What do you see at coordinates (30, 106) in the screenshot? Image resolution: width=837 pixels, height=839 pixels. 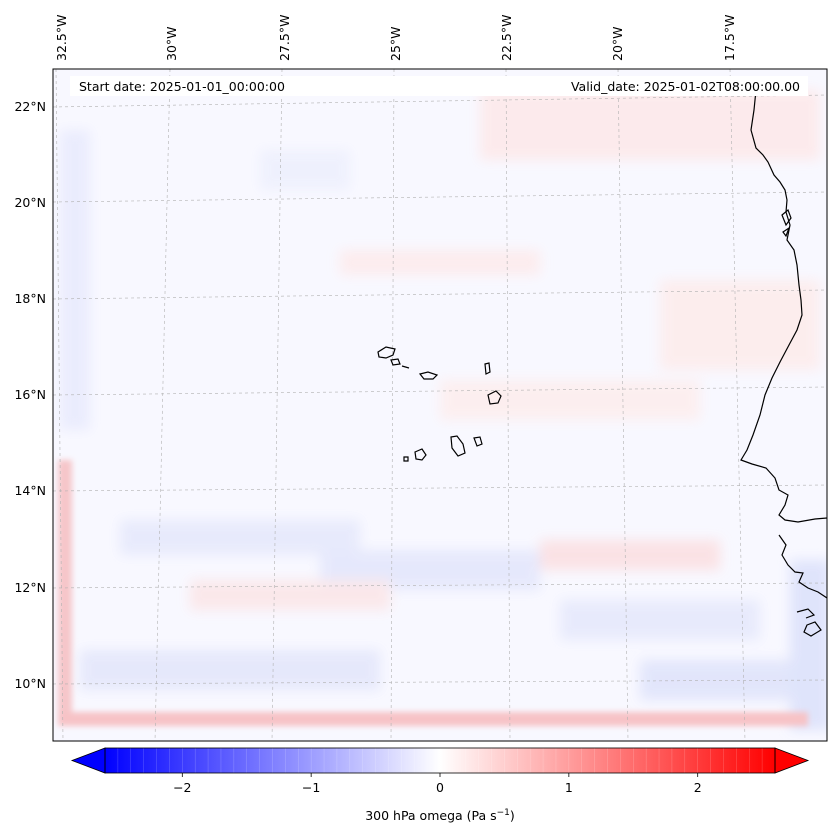 I see `lat-label: 22°N` at bounding box center [30, 106].